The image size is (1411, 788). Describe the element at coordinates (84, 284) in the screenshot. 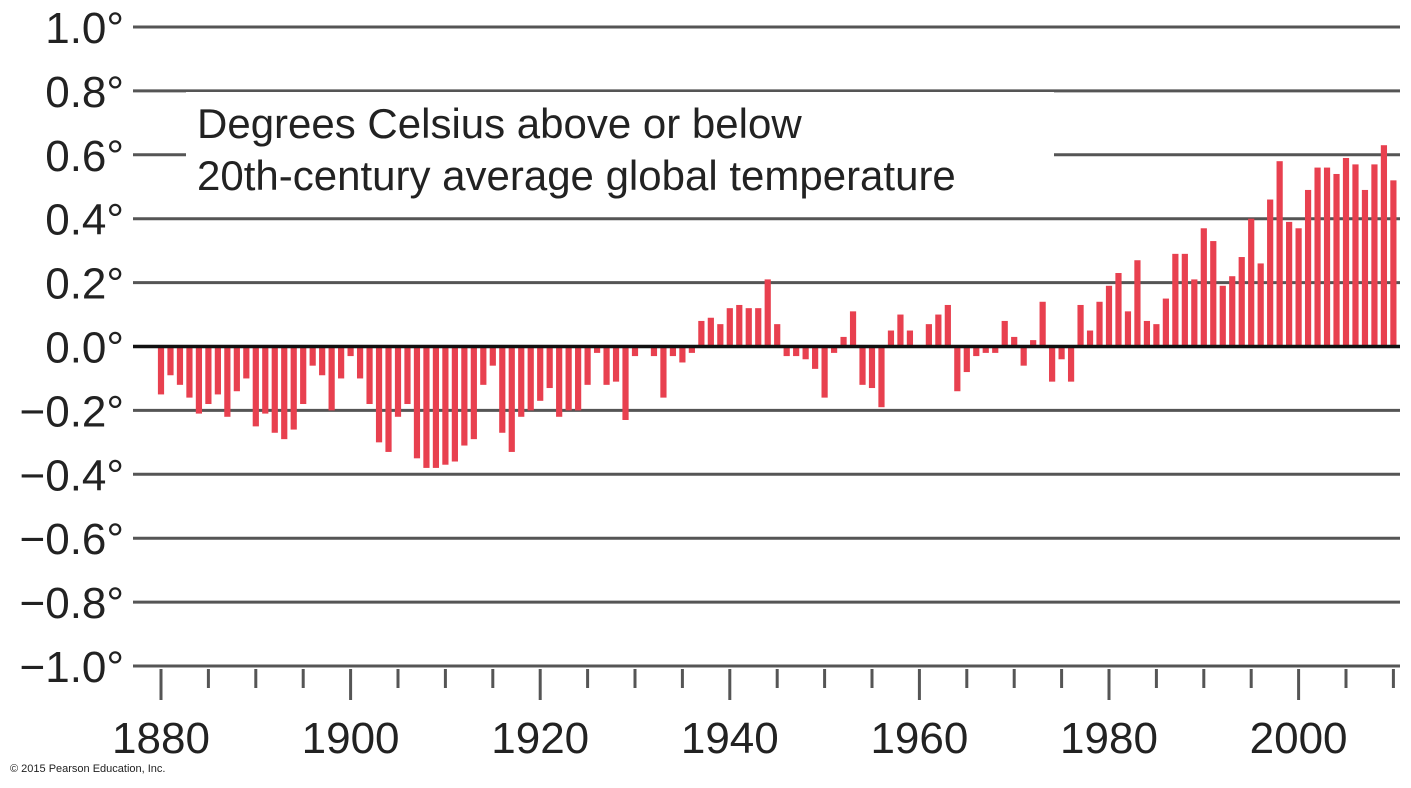

I see `y-tick-label: 0.2°` at that location.